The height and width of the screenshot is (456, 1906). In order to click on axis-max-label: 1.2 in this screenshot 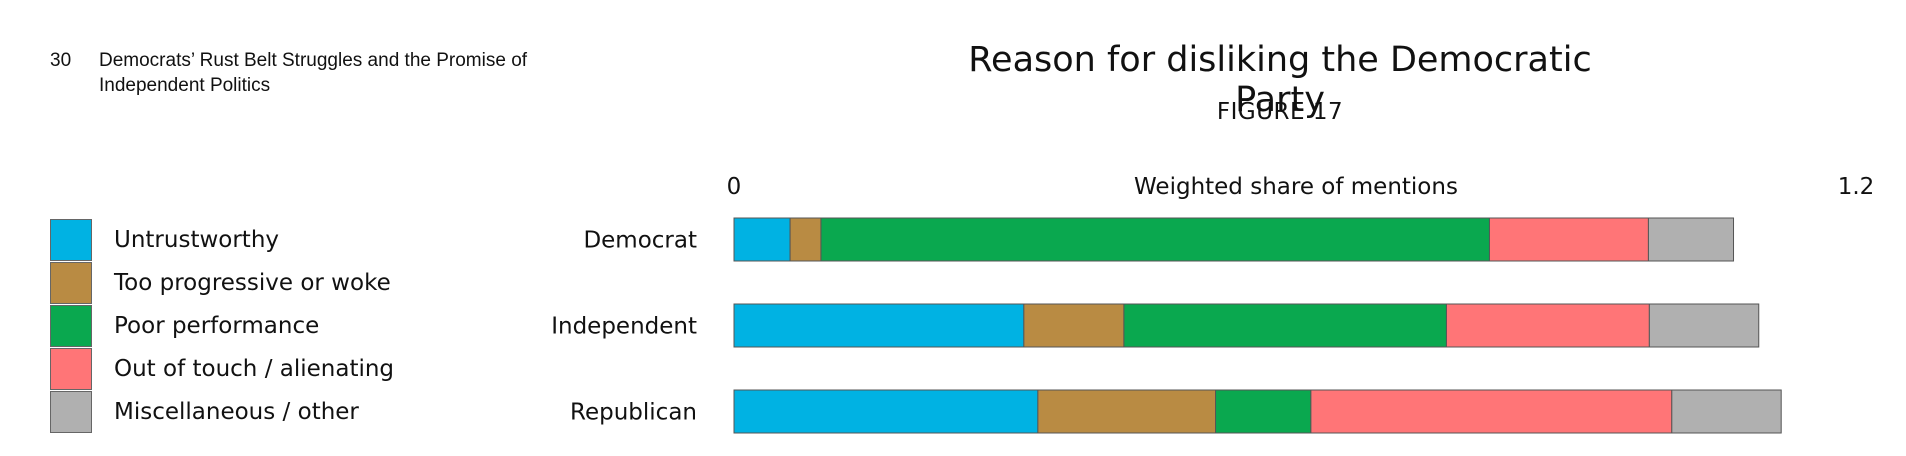, I will do `click(1856, 187)`.